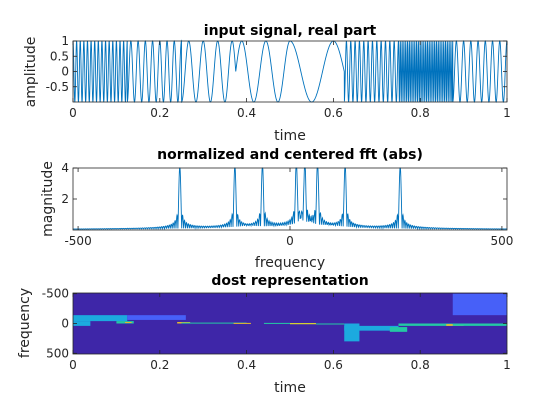  I want to click on y-tick-label: 1, so click(65, 41).